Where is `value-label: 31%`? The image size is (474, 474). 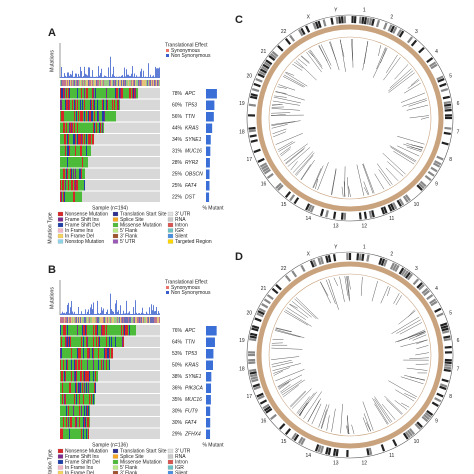
value-label: 31% is located at coordinates (177, 152).